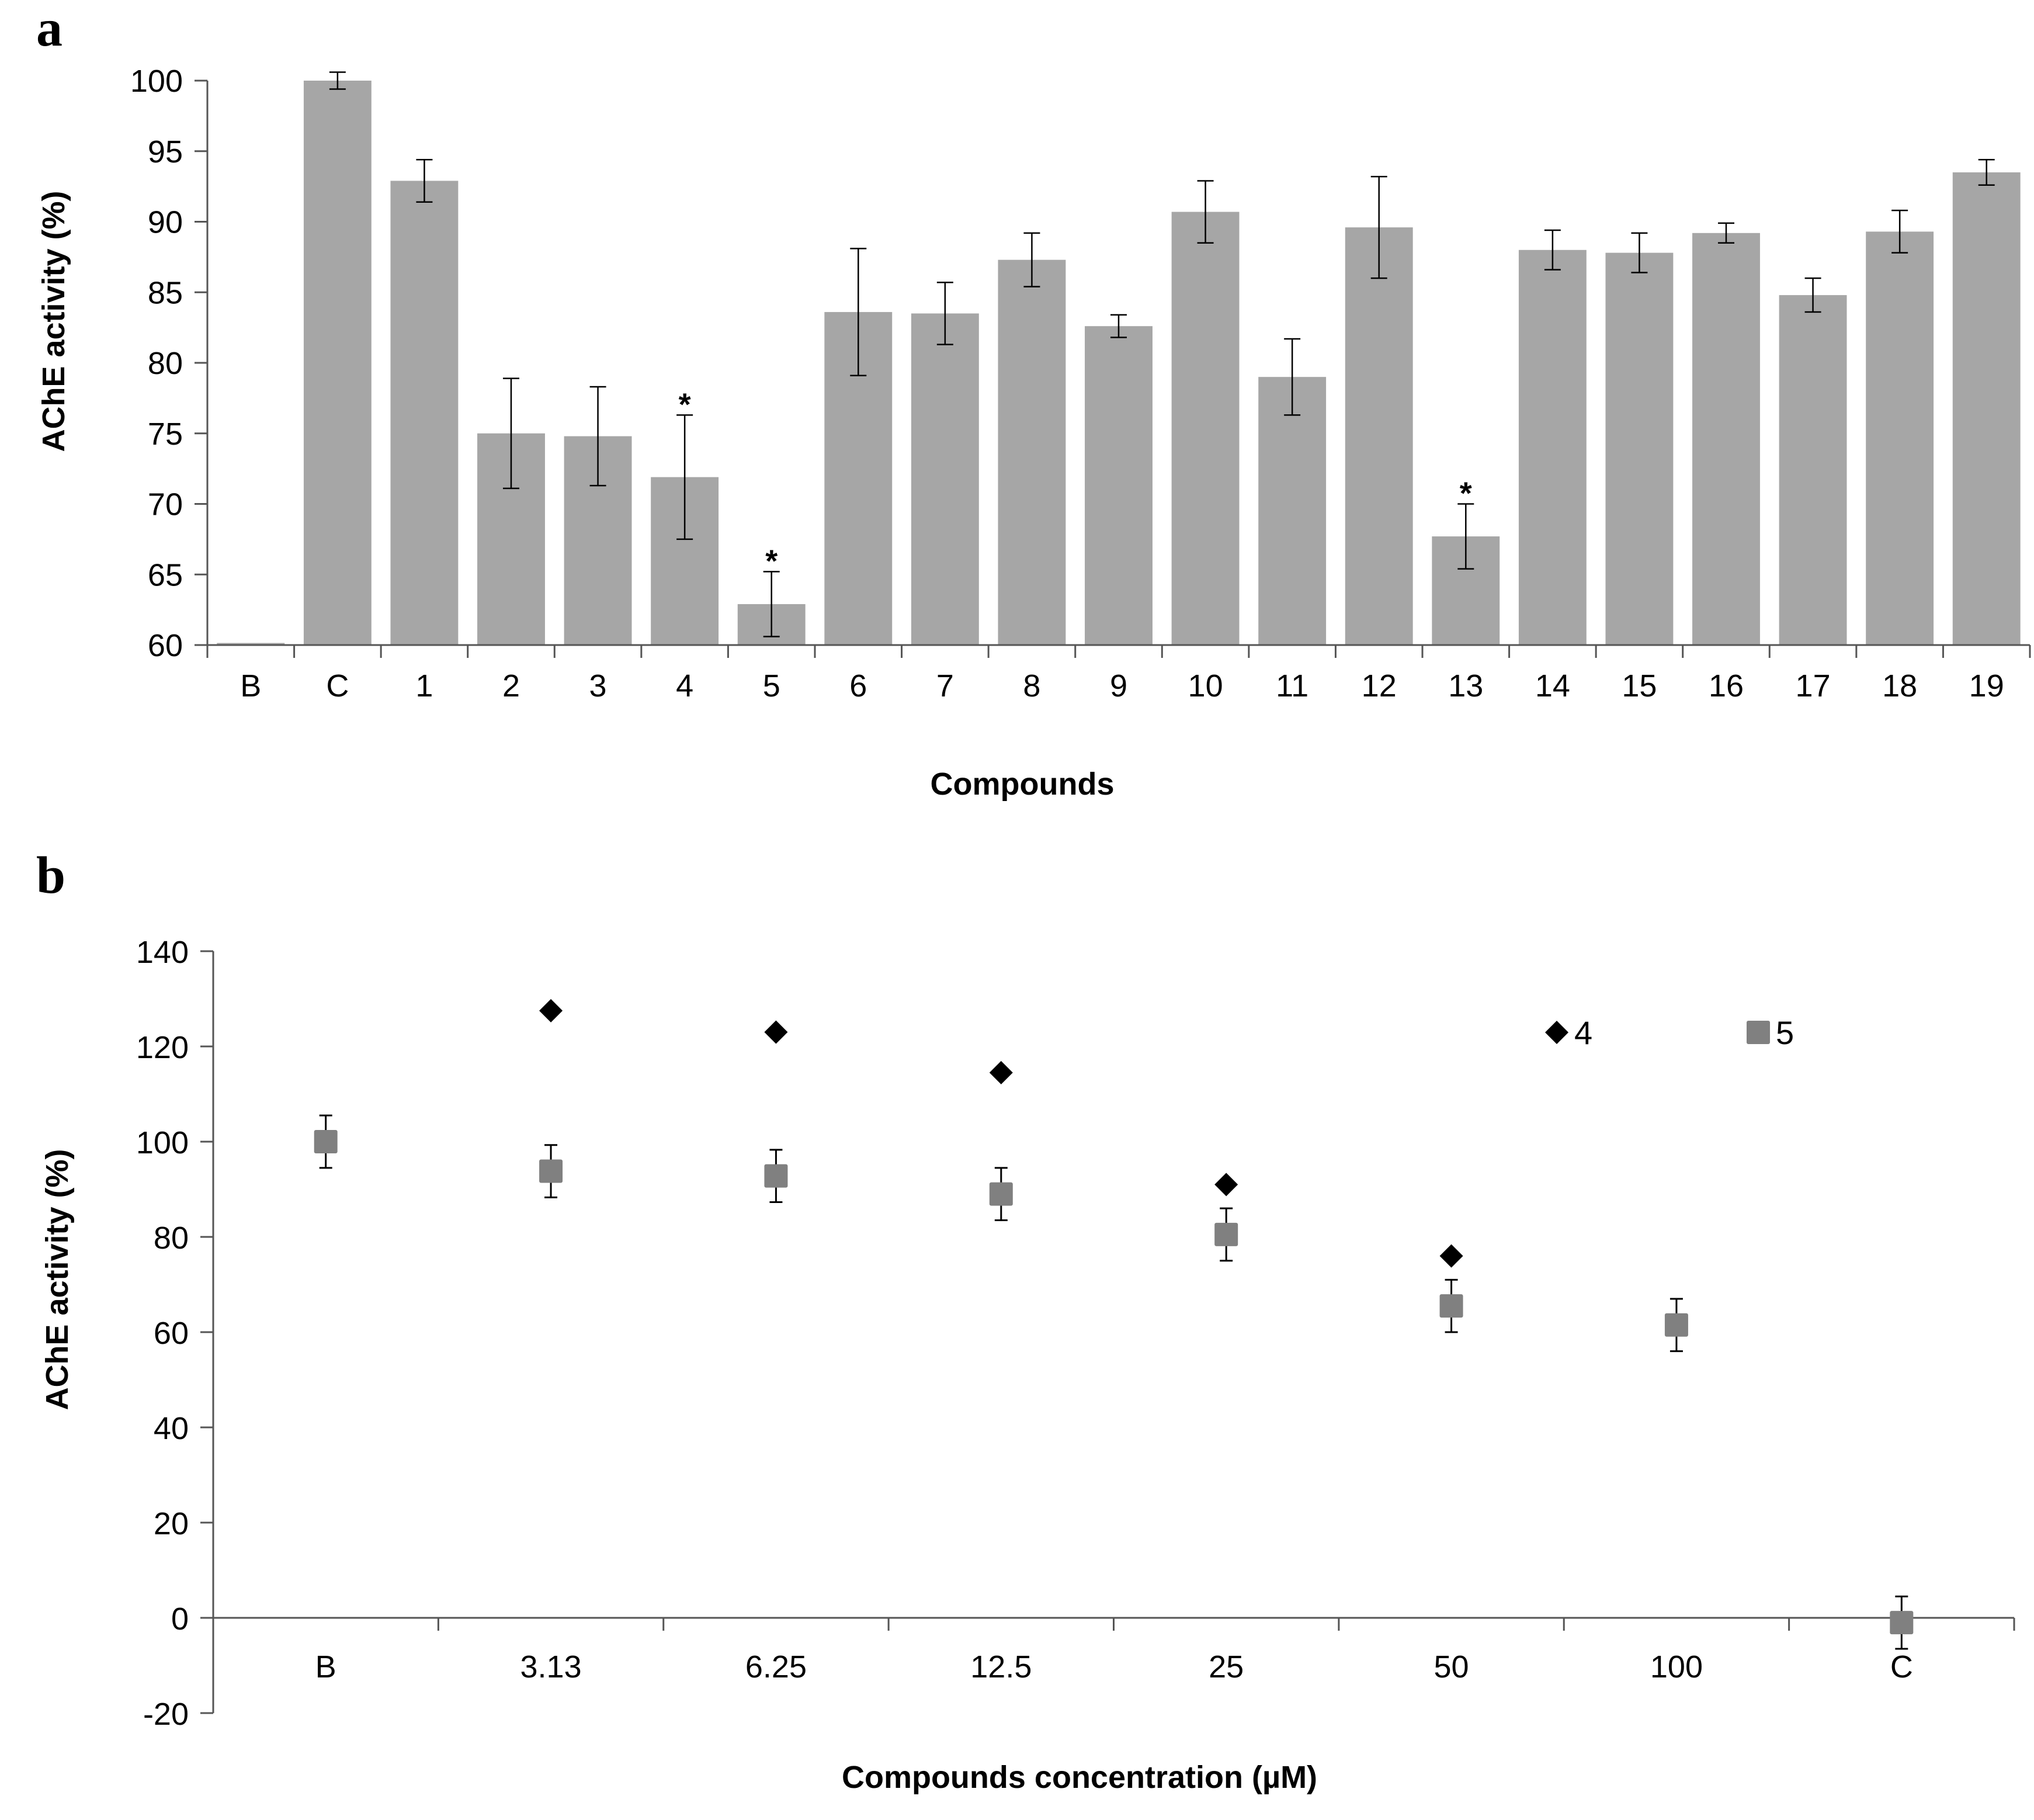 The width and height of the screenshot is (2034, 1820). What do you see at coordinates (511, 685) in the screenshot?
I see `panel-a-x-tick-label: 2` at bounding box center [511, 685].